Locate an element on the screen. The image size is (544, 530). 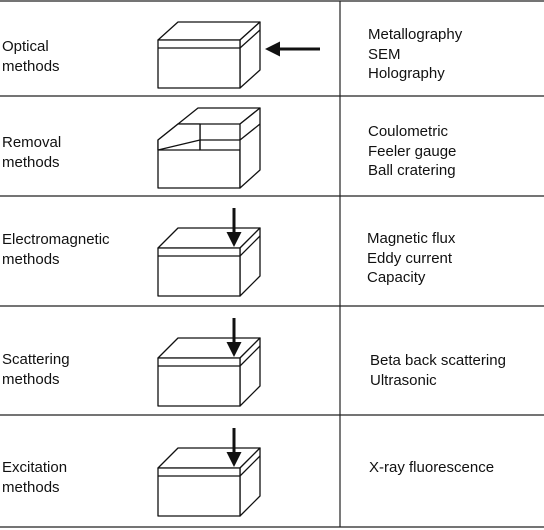
technique-item: X-ray fluorescence is located at coordinates (432, 467).